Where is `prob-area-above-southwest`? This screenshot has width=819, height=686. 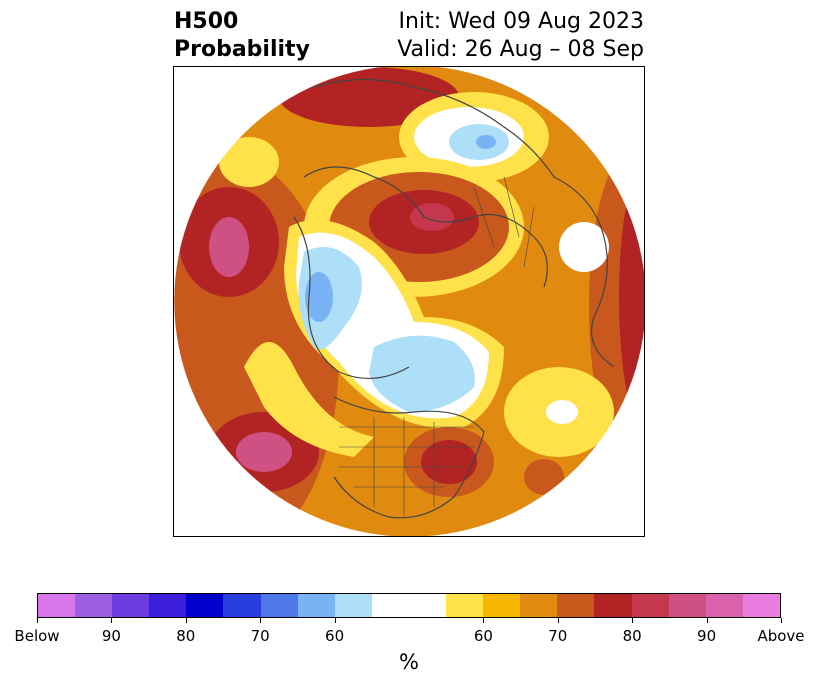 prob-area-above-southwest is located at coordinates (264, 452).